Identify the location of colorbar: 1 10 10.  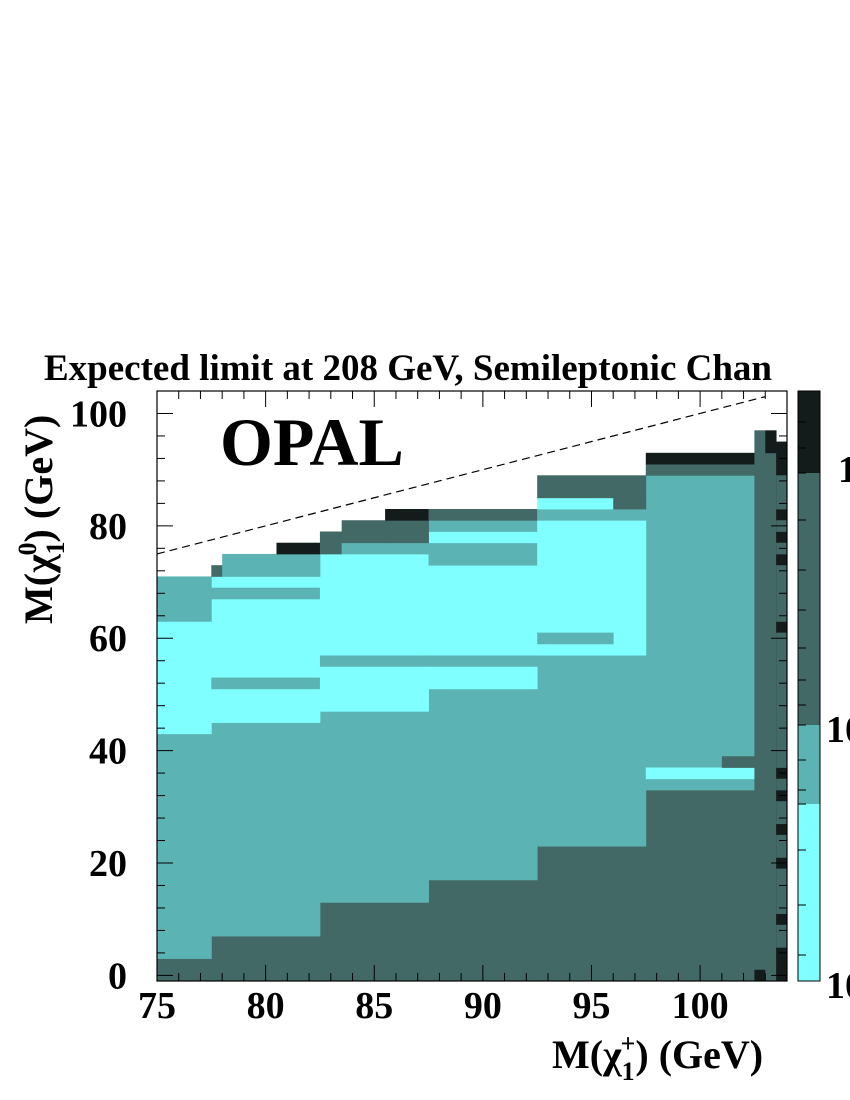
(823, 698).